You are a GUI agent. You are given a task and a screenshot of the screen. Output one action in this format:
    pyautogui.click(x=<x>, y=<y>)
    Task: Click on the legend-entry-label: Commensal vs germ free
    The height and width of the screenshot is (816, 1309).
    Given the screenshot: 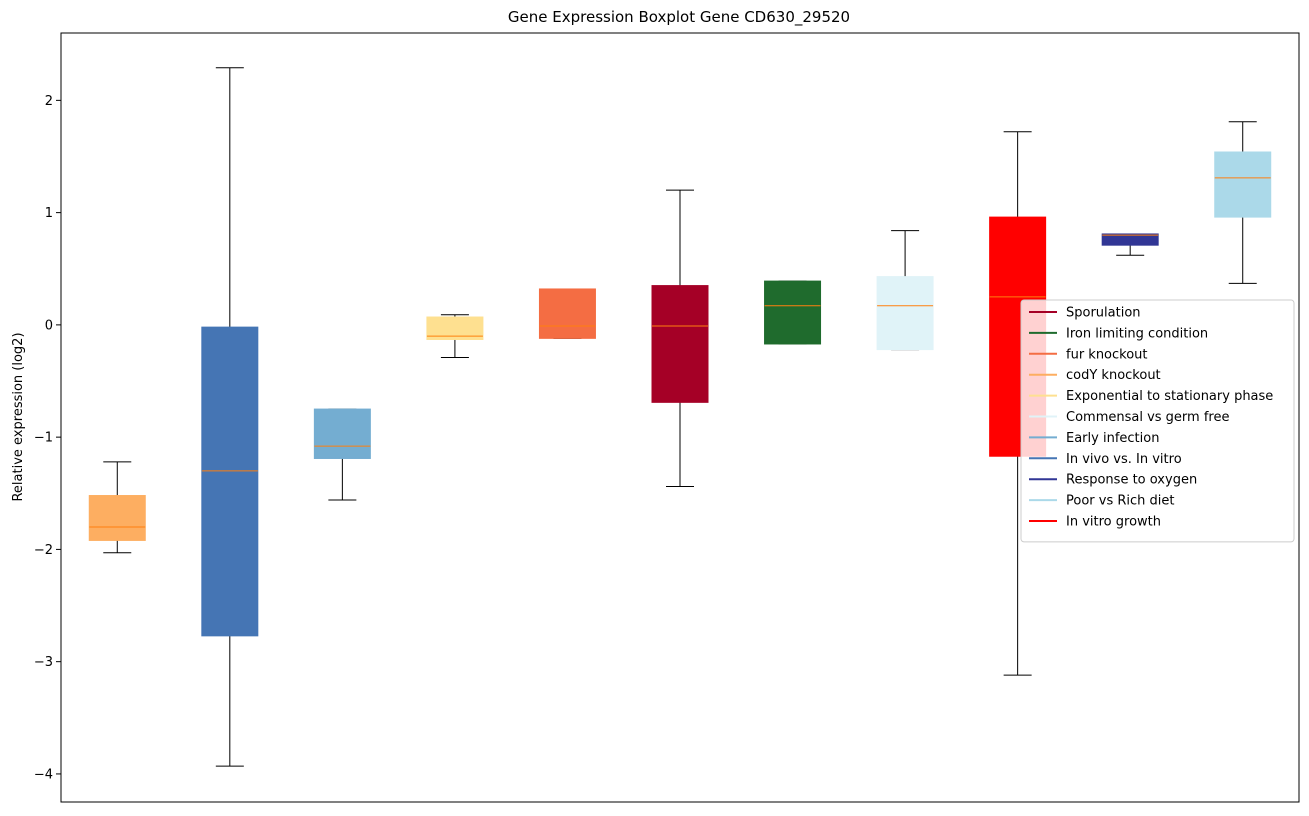 What is the action you would take?
    pyautogui.click(x=1147, y=417)
    